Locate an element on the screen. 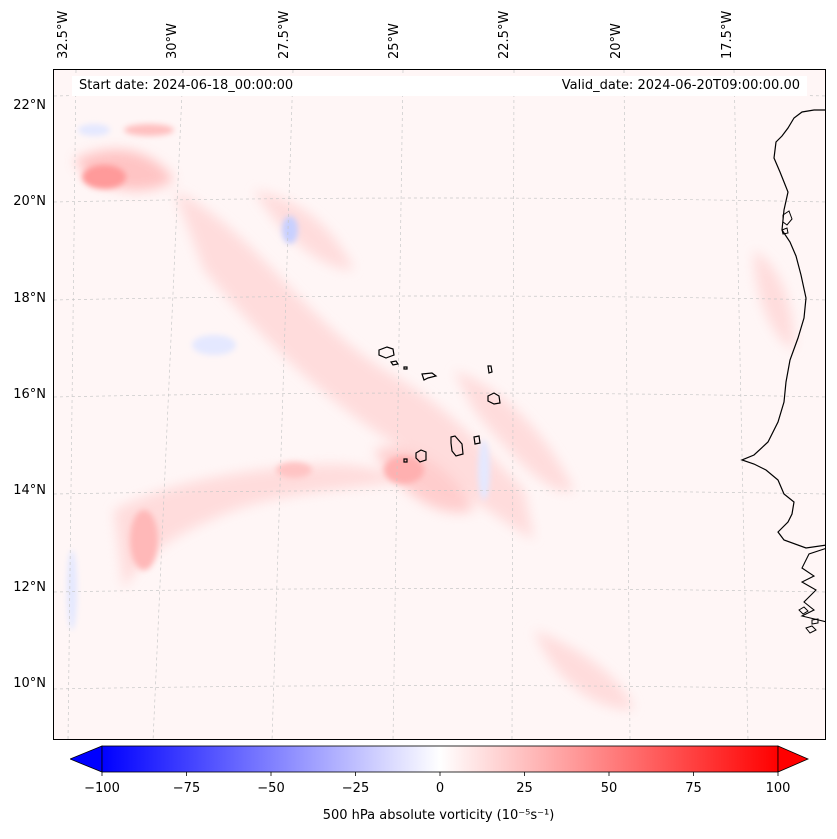 The image size is (837, 839). lat-label: 16°N is located at coordinates (29, 394).